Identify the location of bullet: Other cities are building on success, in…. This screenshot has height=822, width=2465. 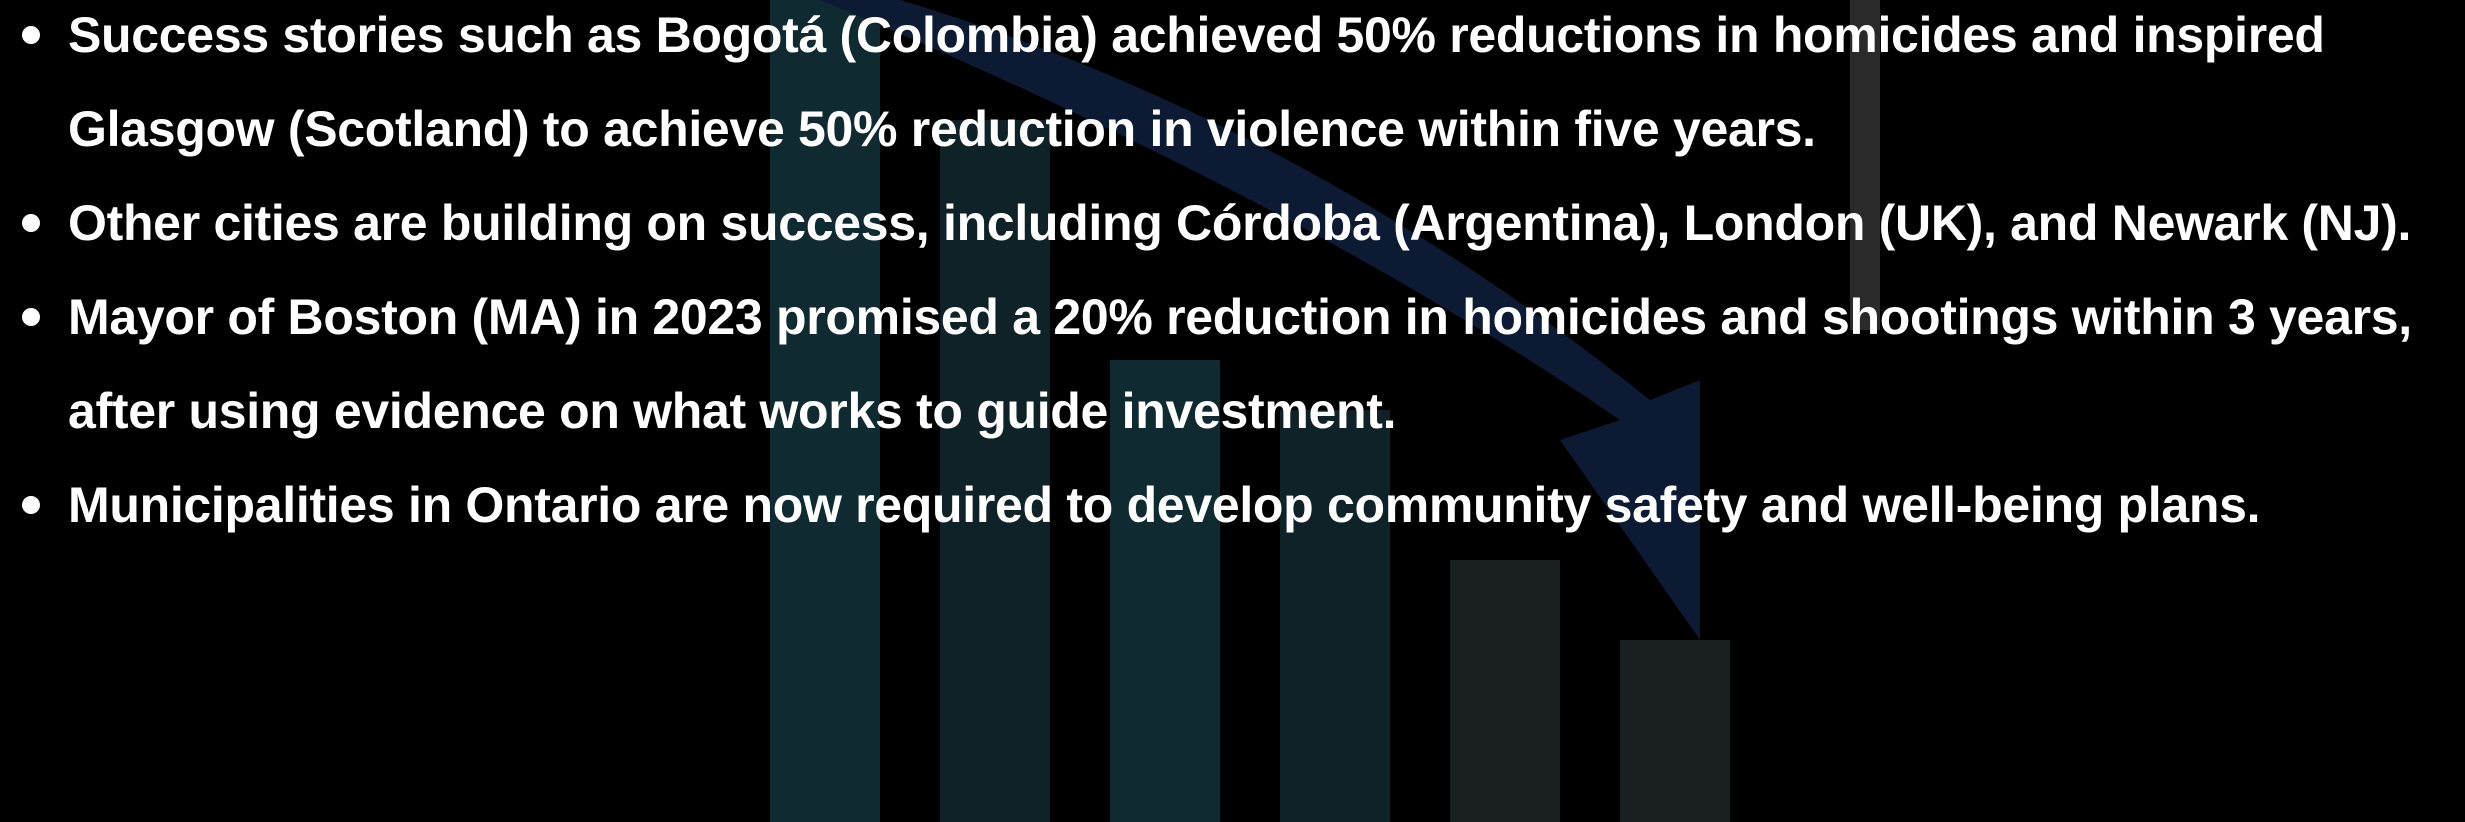
(1240, 223).